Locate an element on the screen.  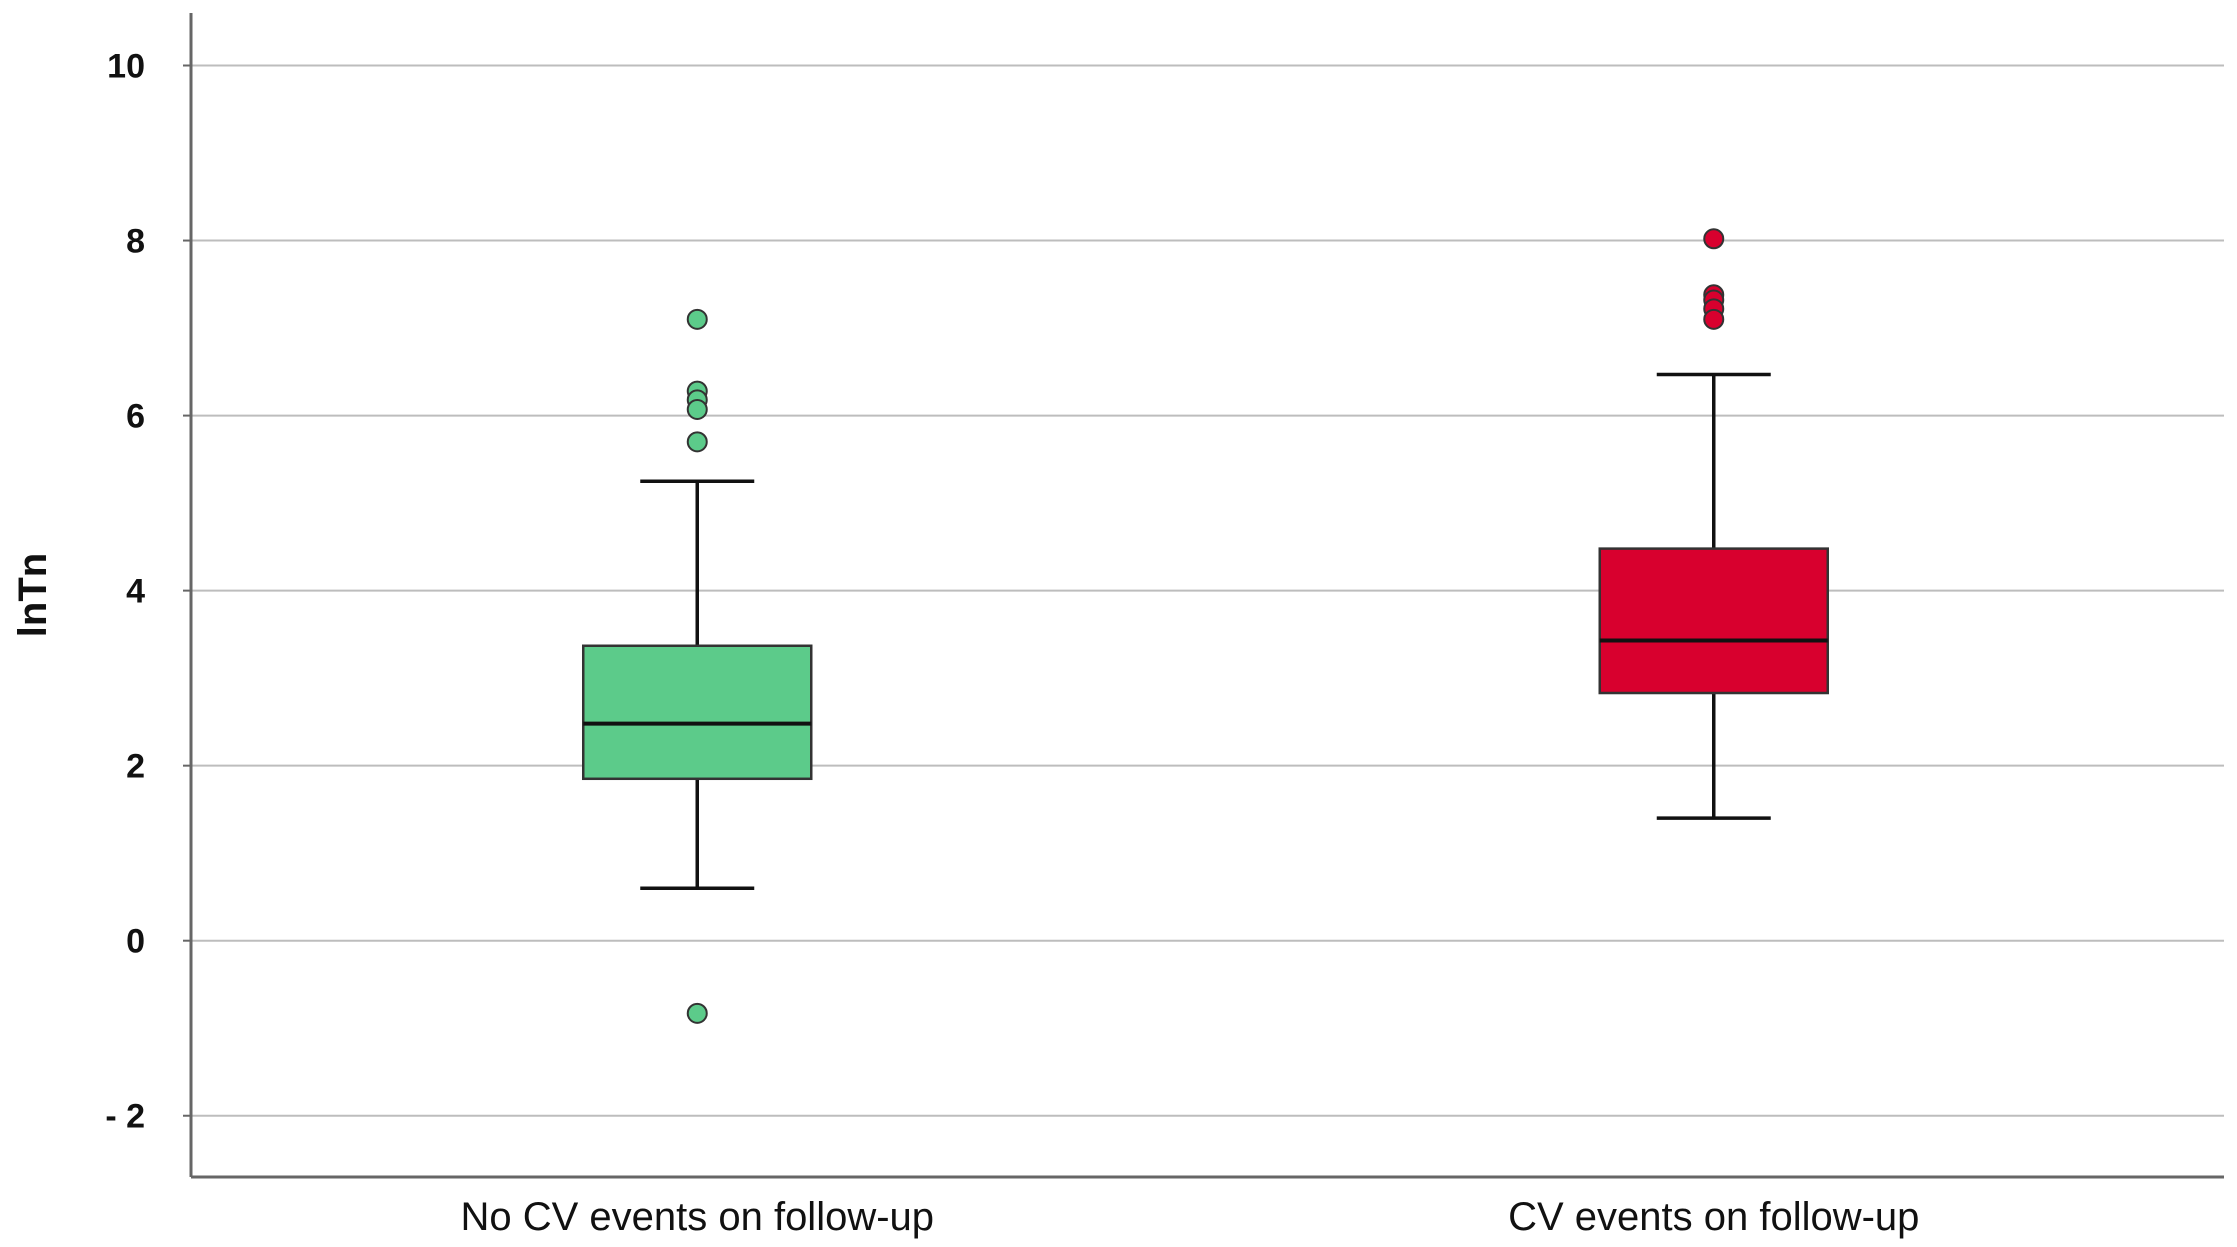
y-tick-label: 2 is located at coordinates (135, 767).